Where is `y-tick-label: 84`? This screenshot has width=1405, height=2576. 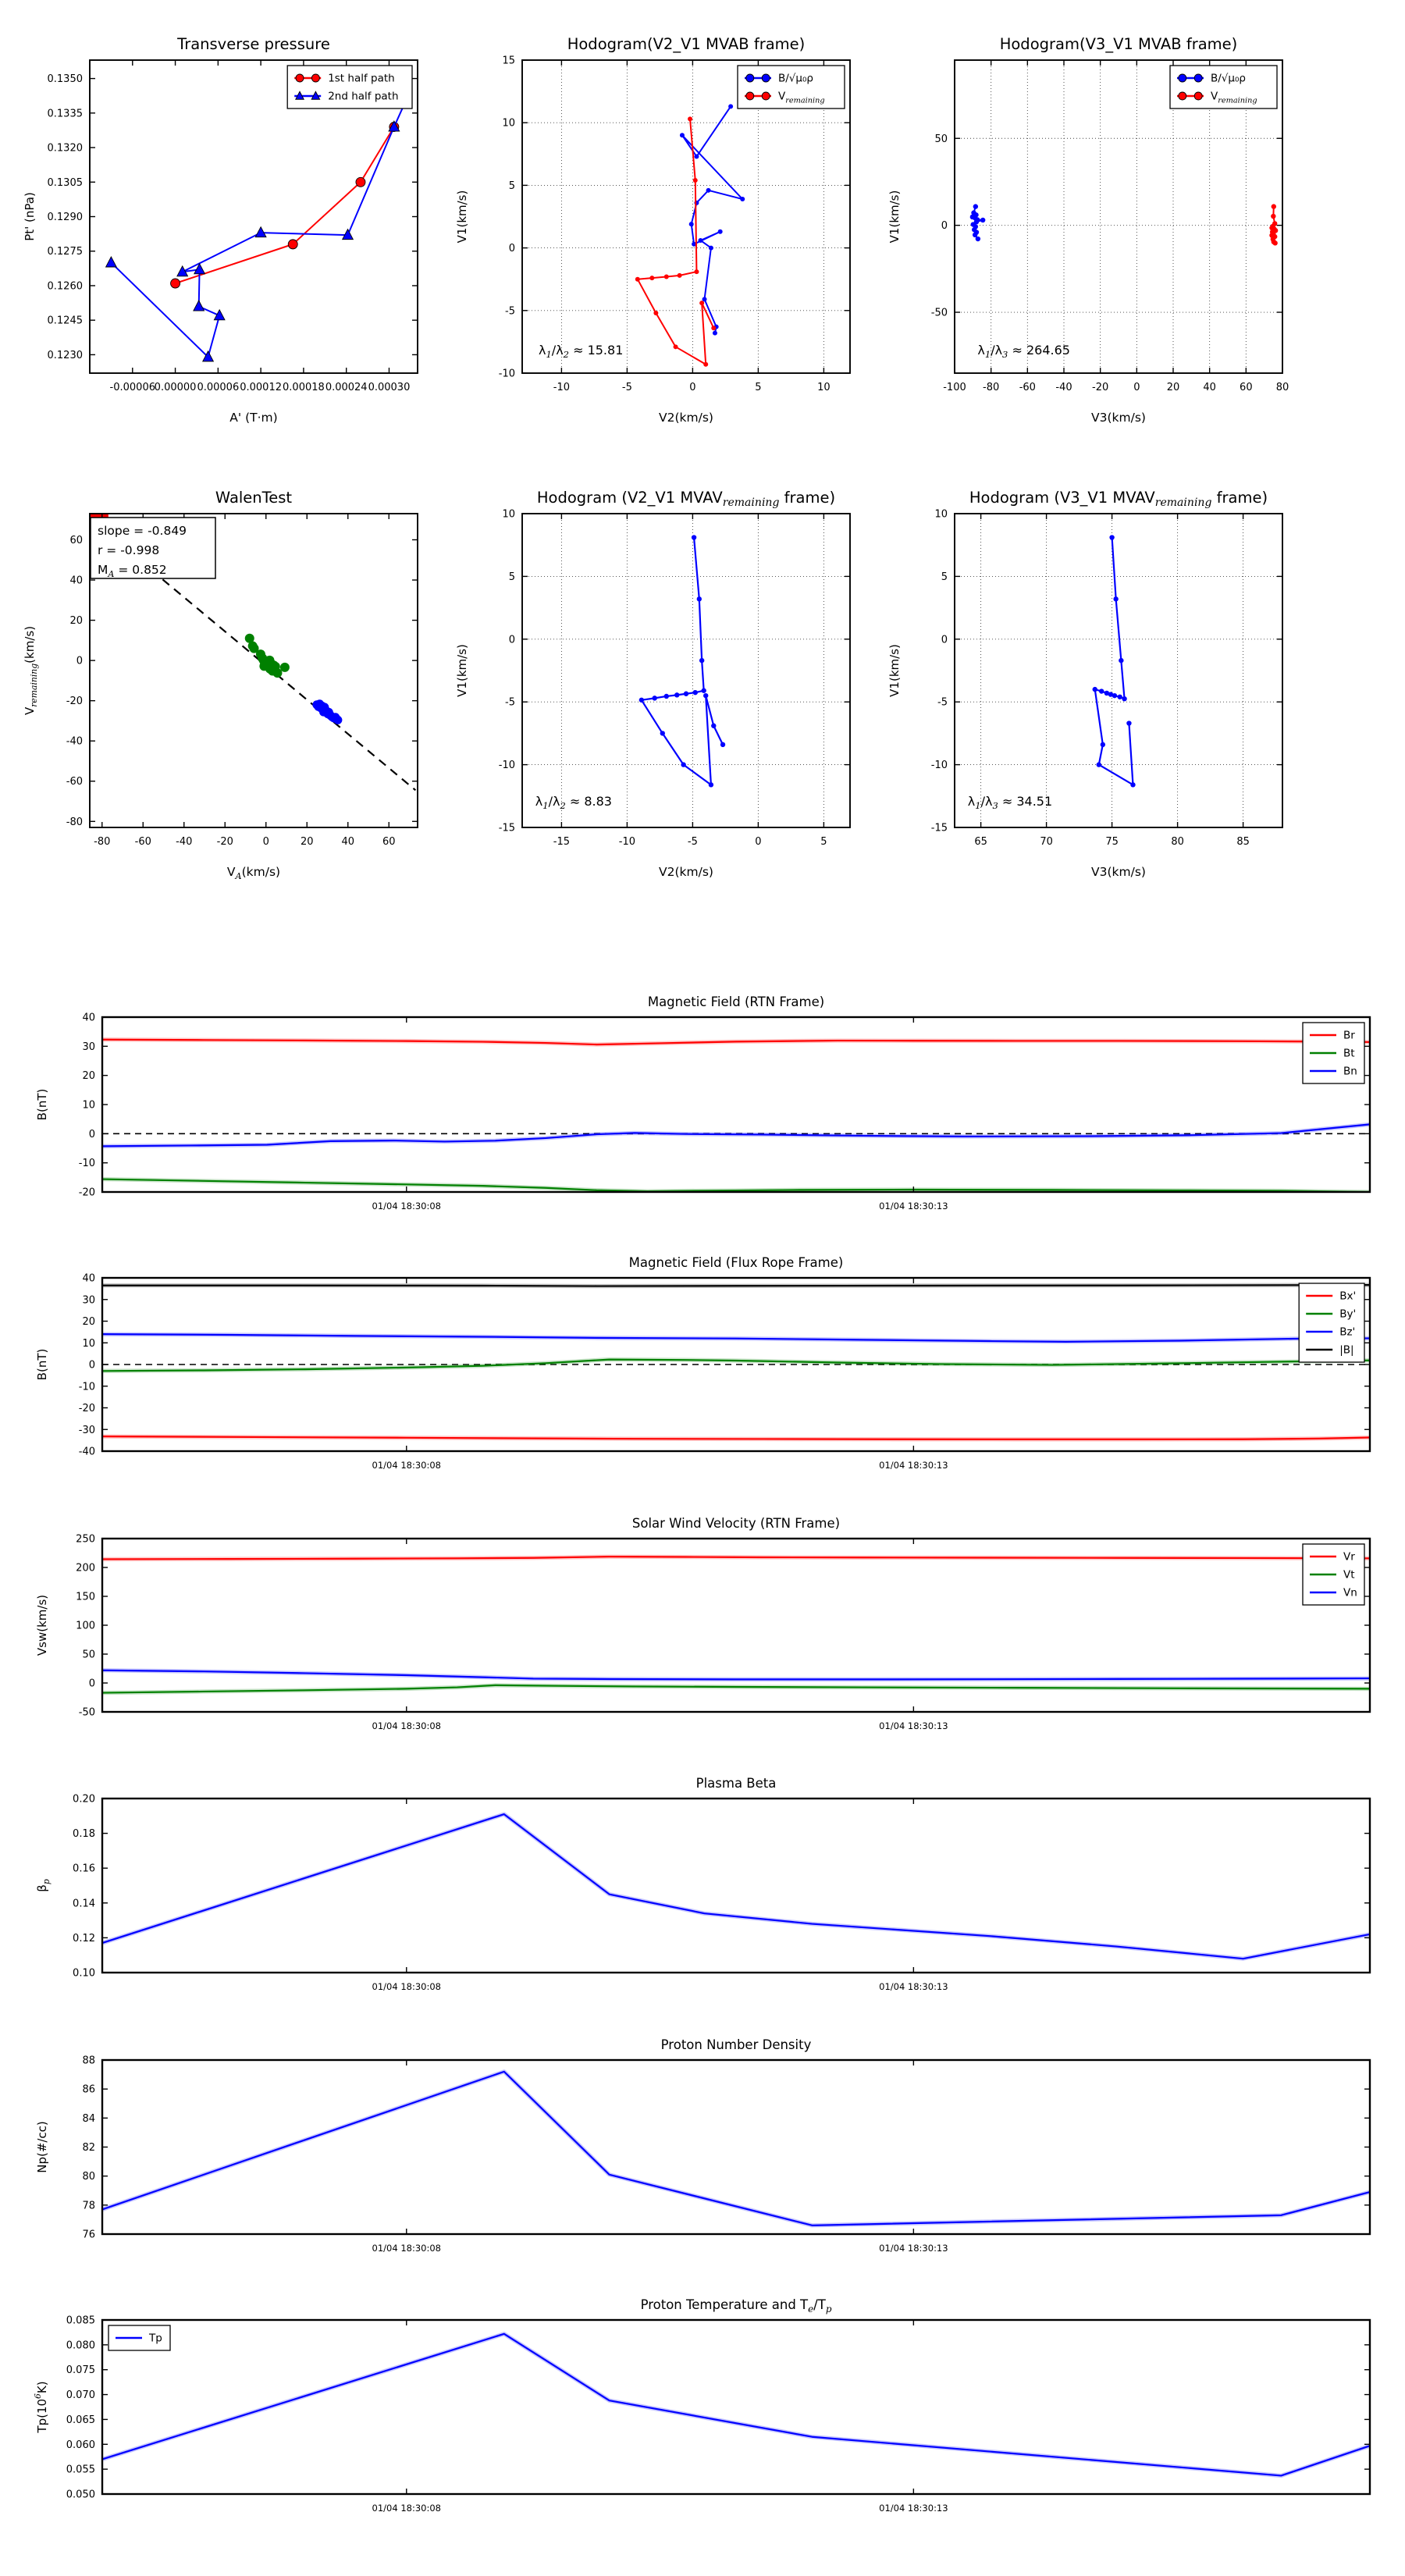
y-tick-label: 84 is located at coordinates (89, 2119).